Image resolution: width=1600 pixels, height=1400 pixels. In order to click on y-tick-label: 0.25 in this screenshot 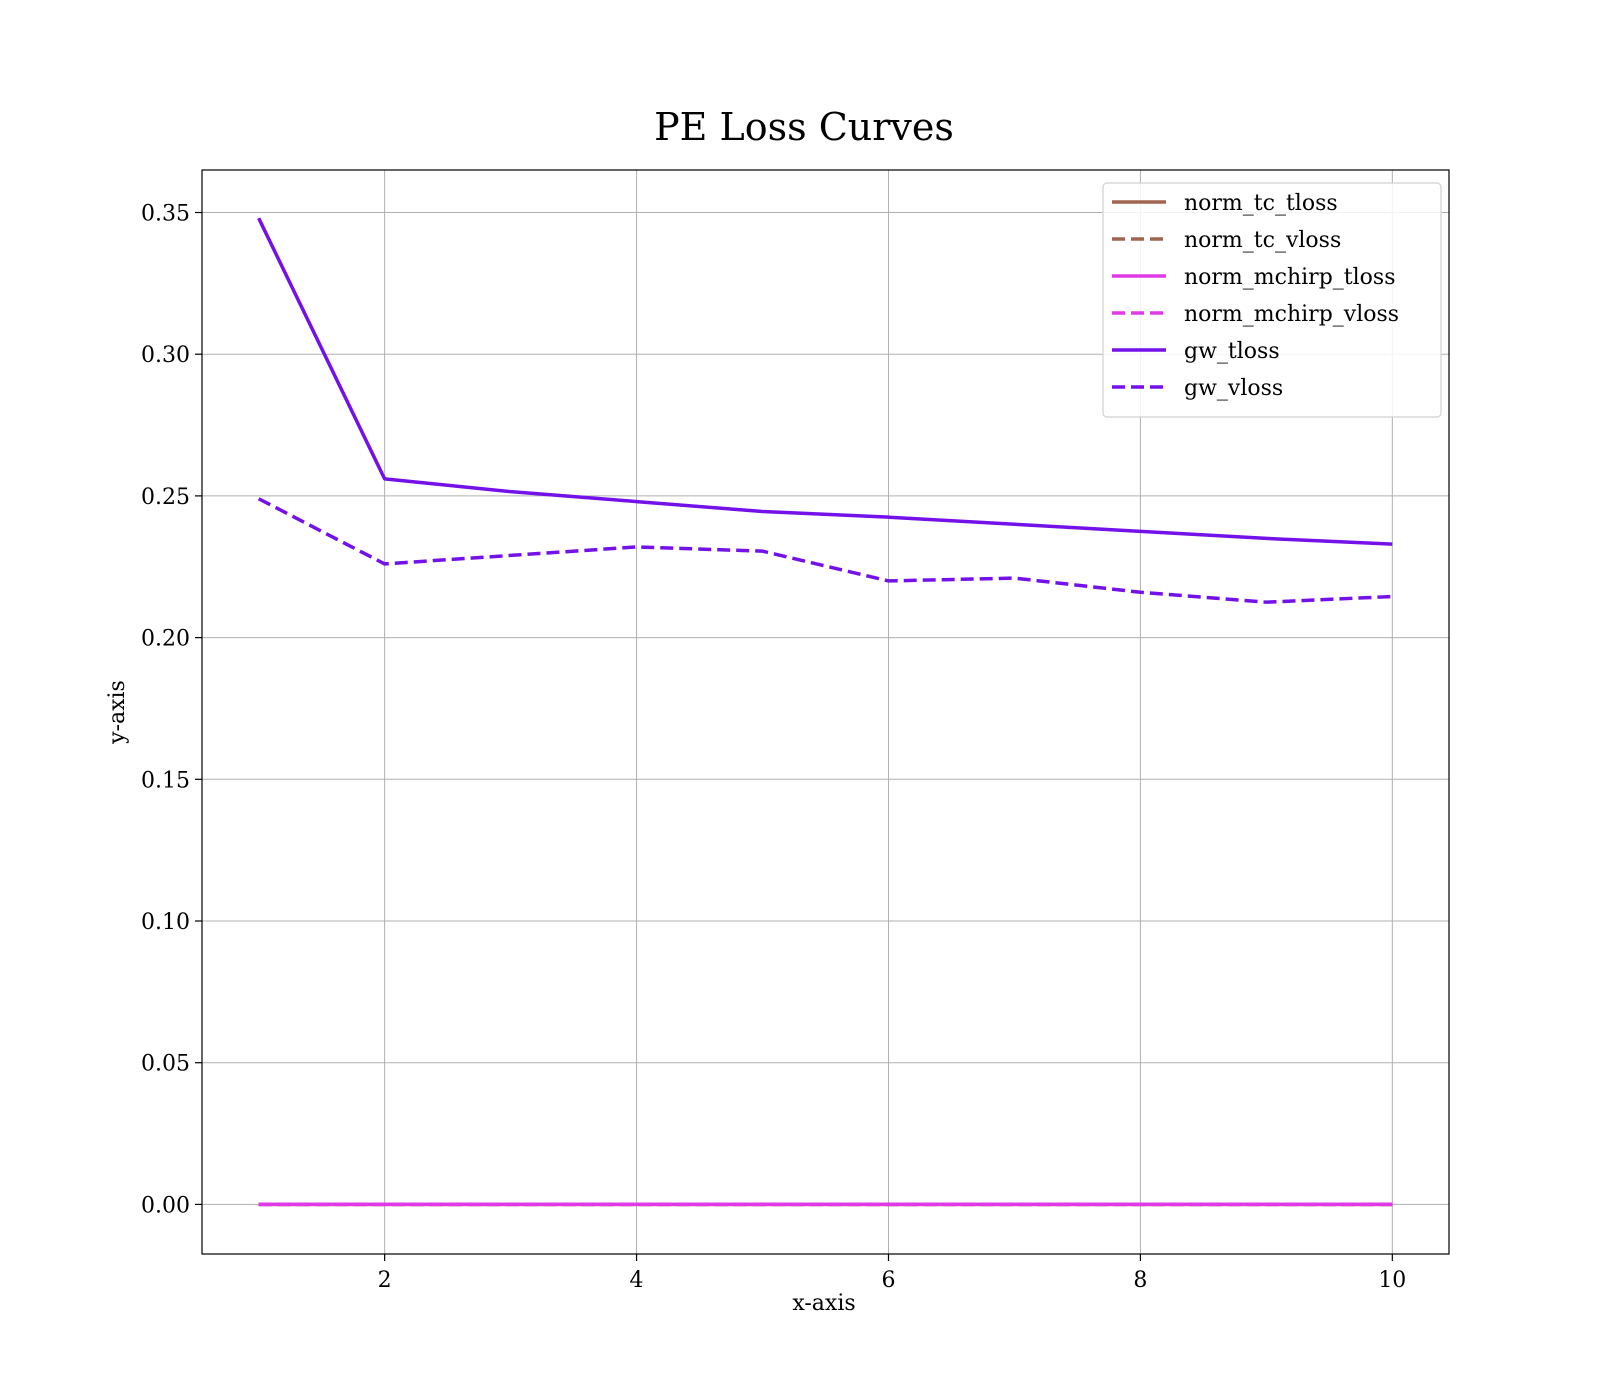, I will do `click(165, 497)`.